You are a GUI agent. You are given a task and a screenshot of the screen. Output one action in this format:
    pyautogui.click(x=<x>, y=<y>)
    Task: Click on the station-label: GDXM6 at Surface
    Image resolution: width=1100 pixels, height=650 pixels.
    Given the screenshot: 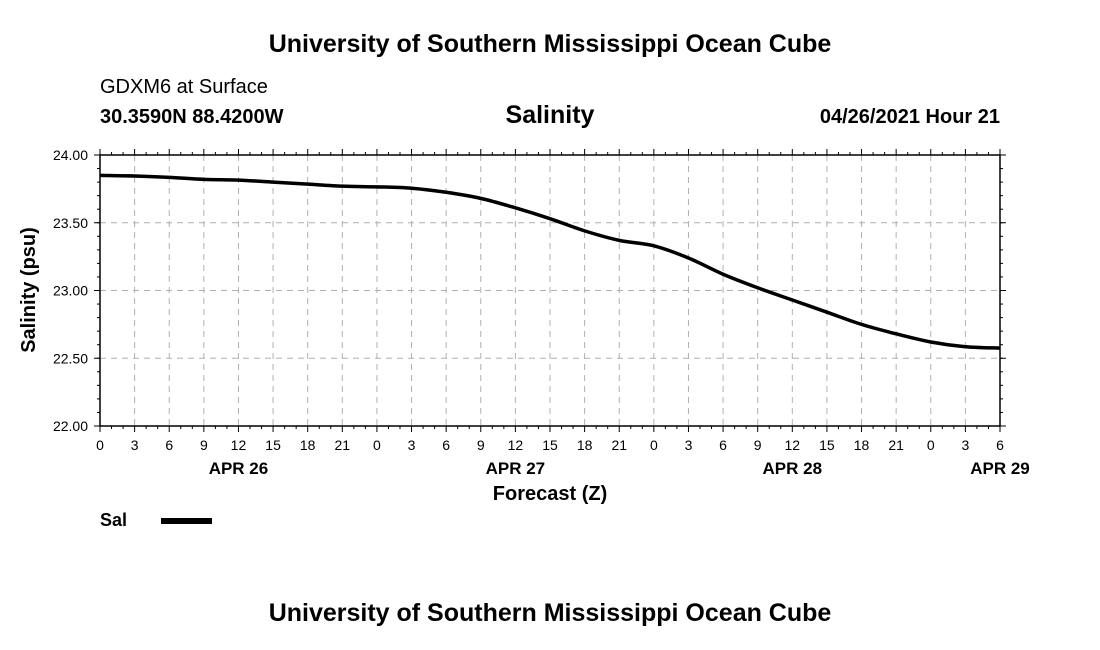 What is the action you would take?
    pyautogui.click(x=184, y=87)
    